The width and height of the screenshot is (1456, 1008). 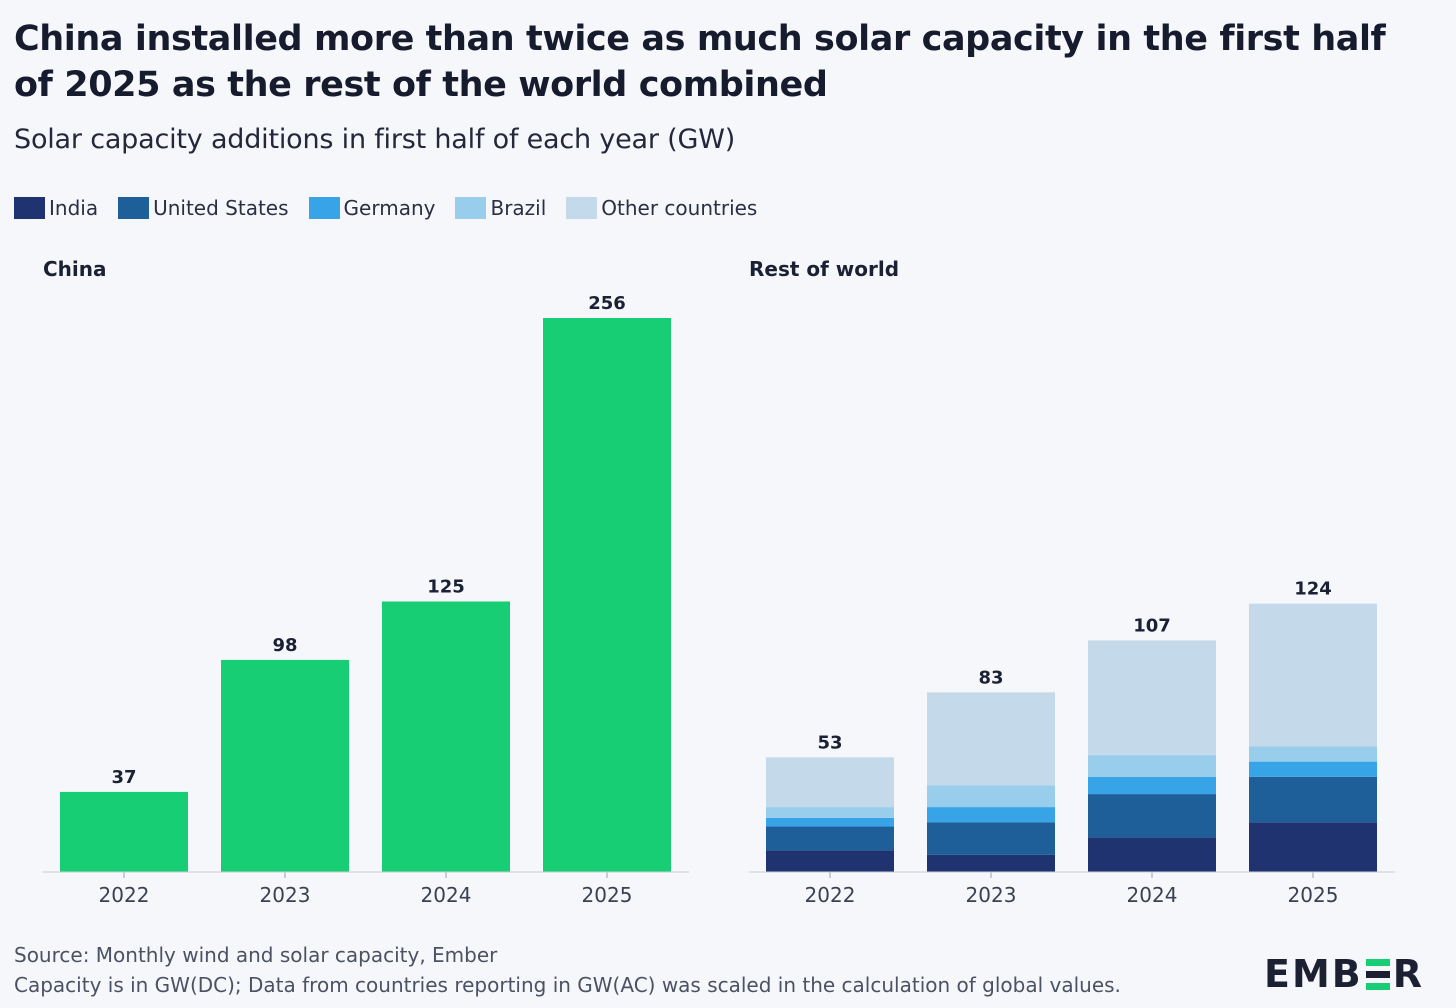 I want to click on bar-segment-germany-2022, so click(x=830, y=822).